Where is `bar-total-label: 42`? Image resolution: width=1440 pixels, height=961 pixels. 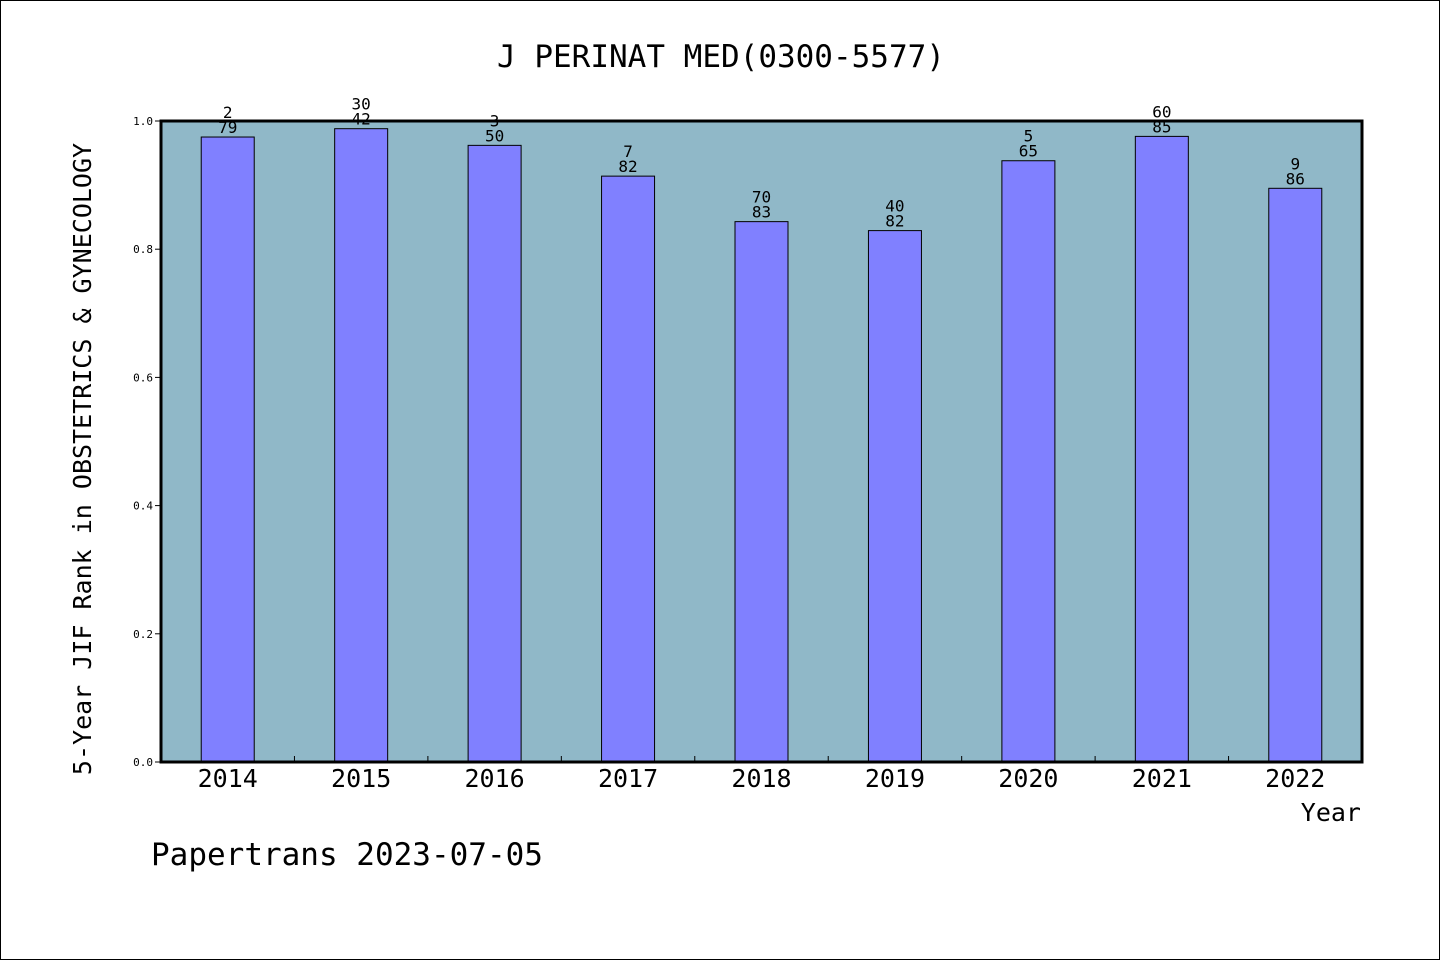
bar-total-label: 42 is located at coordinates (361, 119).